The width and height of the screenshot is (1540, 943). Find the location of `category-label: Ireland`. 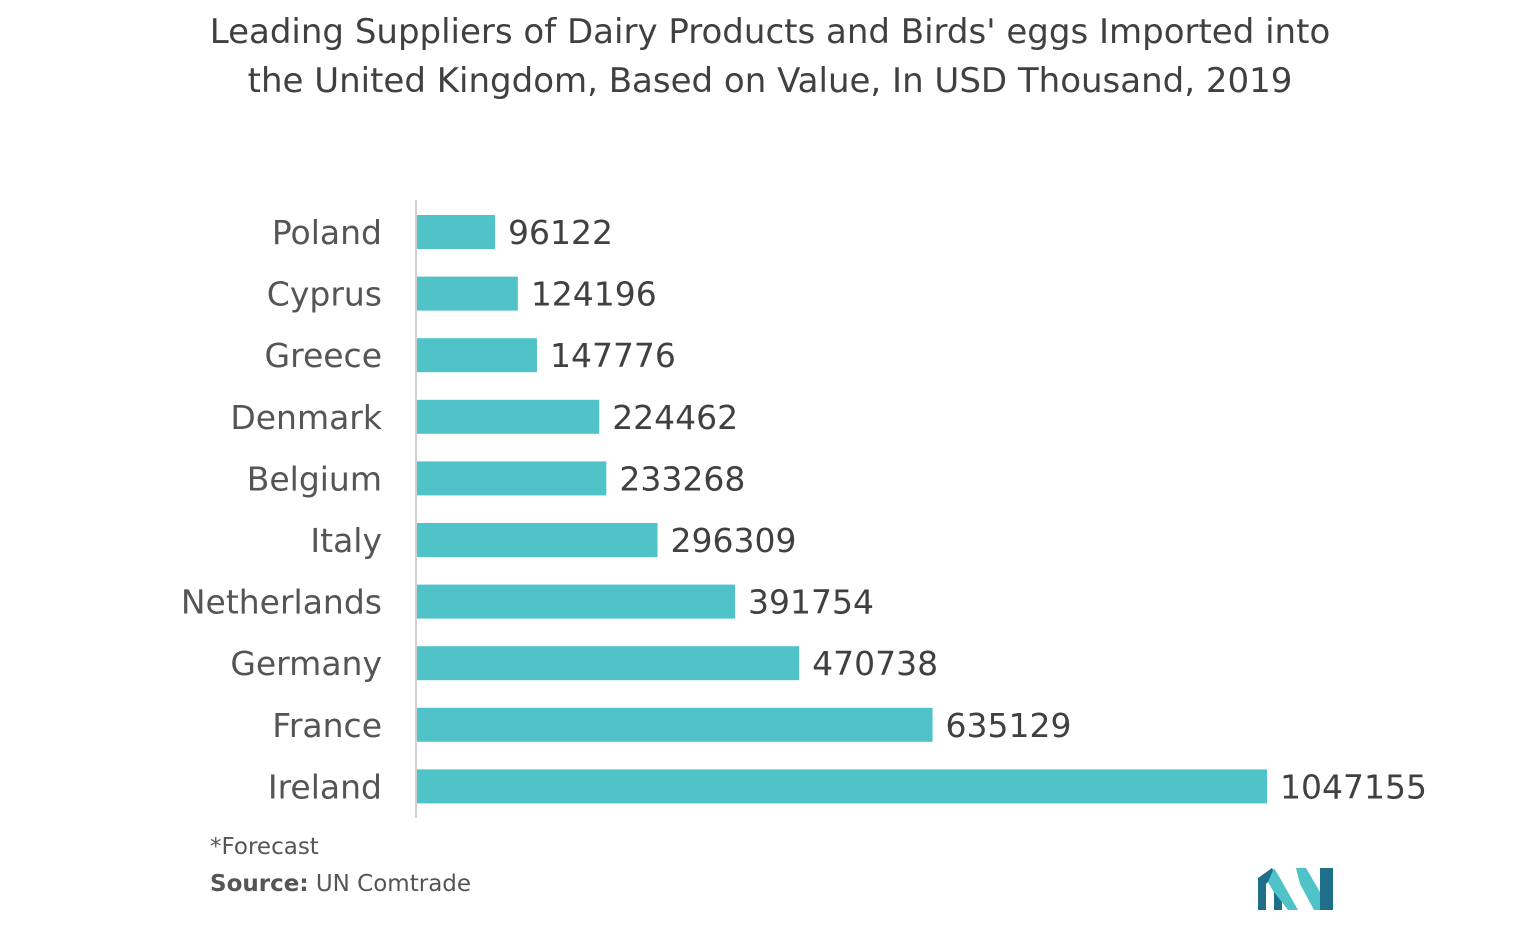

category-label: Ireland is located at coordinates (325, 786).